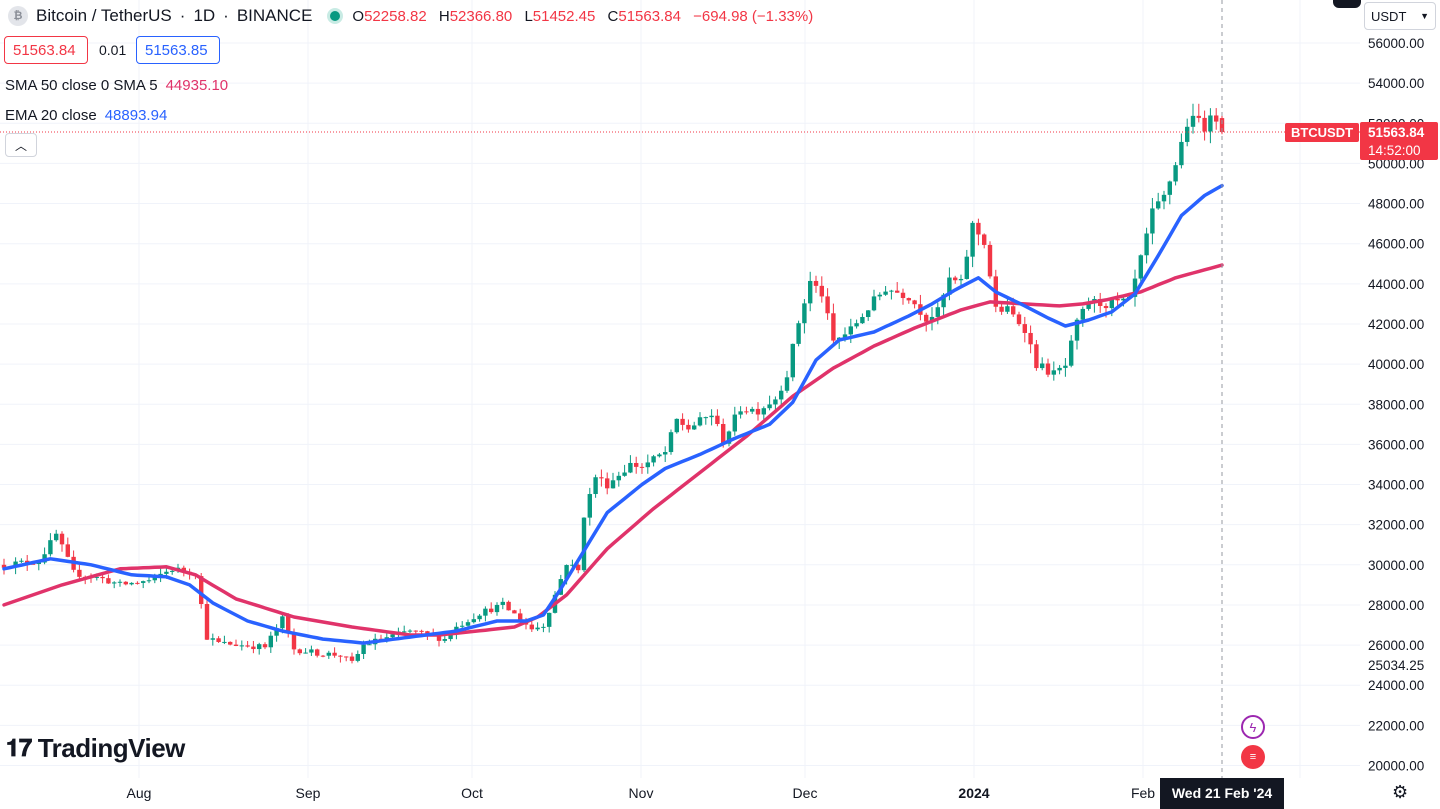 The image size is (1440, 809). Describe the element at coordinates (274, 15) in the screenshot. I see `exchange-label: BINANCE` at that location.